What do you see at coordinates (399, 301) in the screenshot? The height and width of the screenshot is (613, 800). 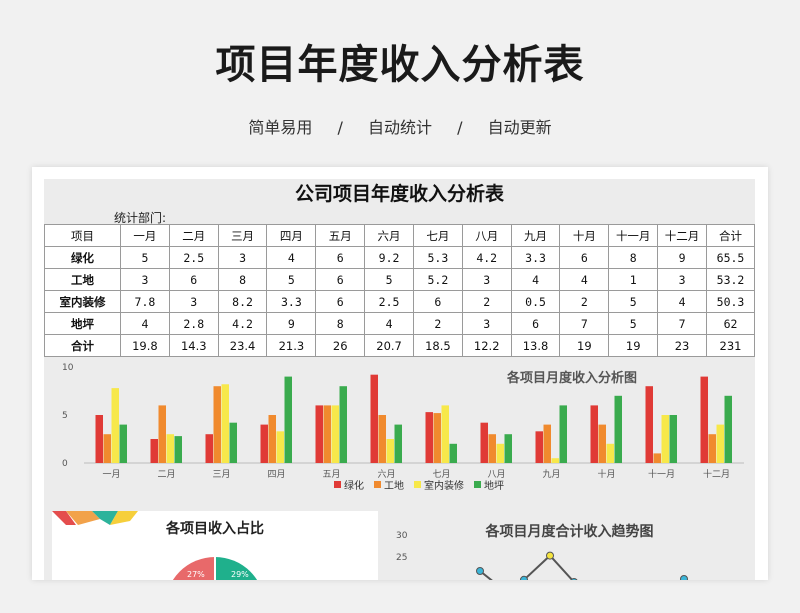 I see `table-row: 室内装修 7.8 3 8.2 3.3 6 2.5 6 2 0.5 2 5 4 50.3` at bounding box center [399, 301].